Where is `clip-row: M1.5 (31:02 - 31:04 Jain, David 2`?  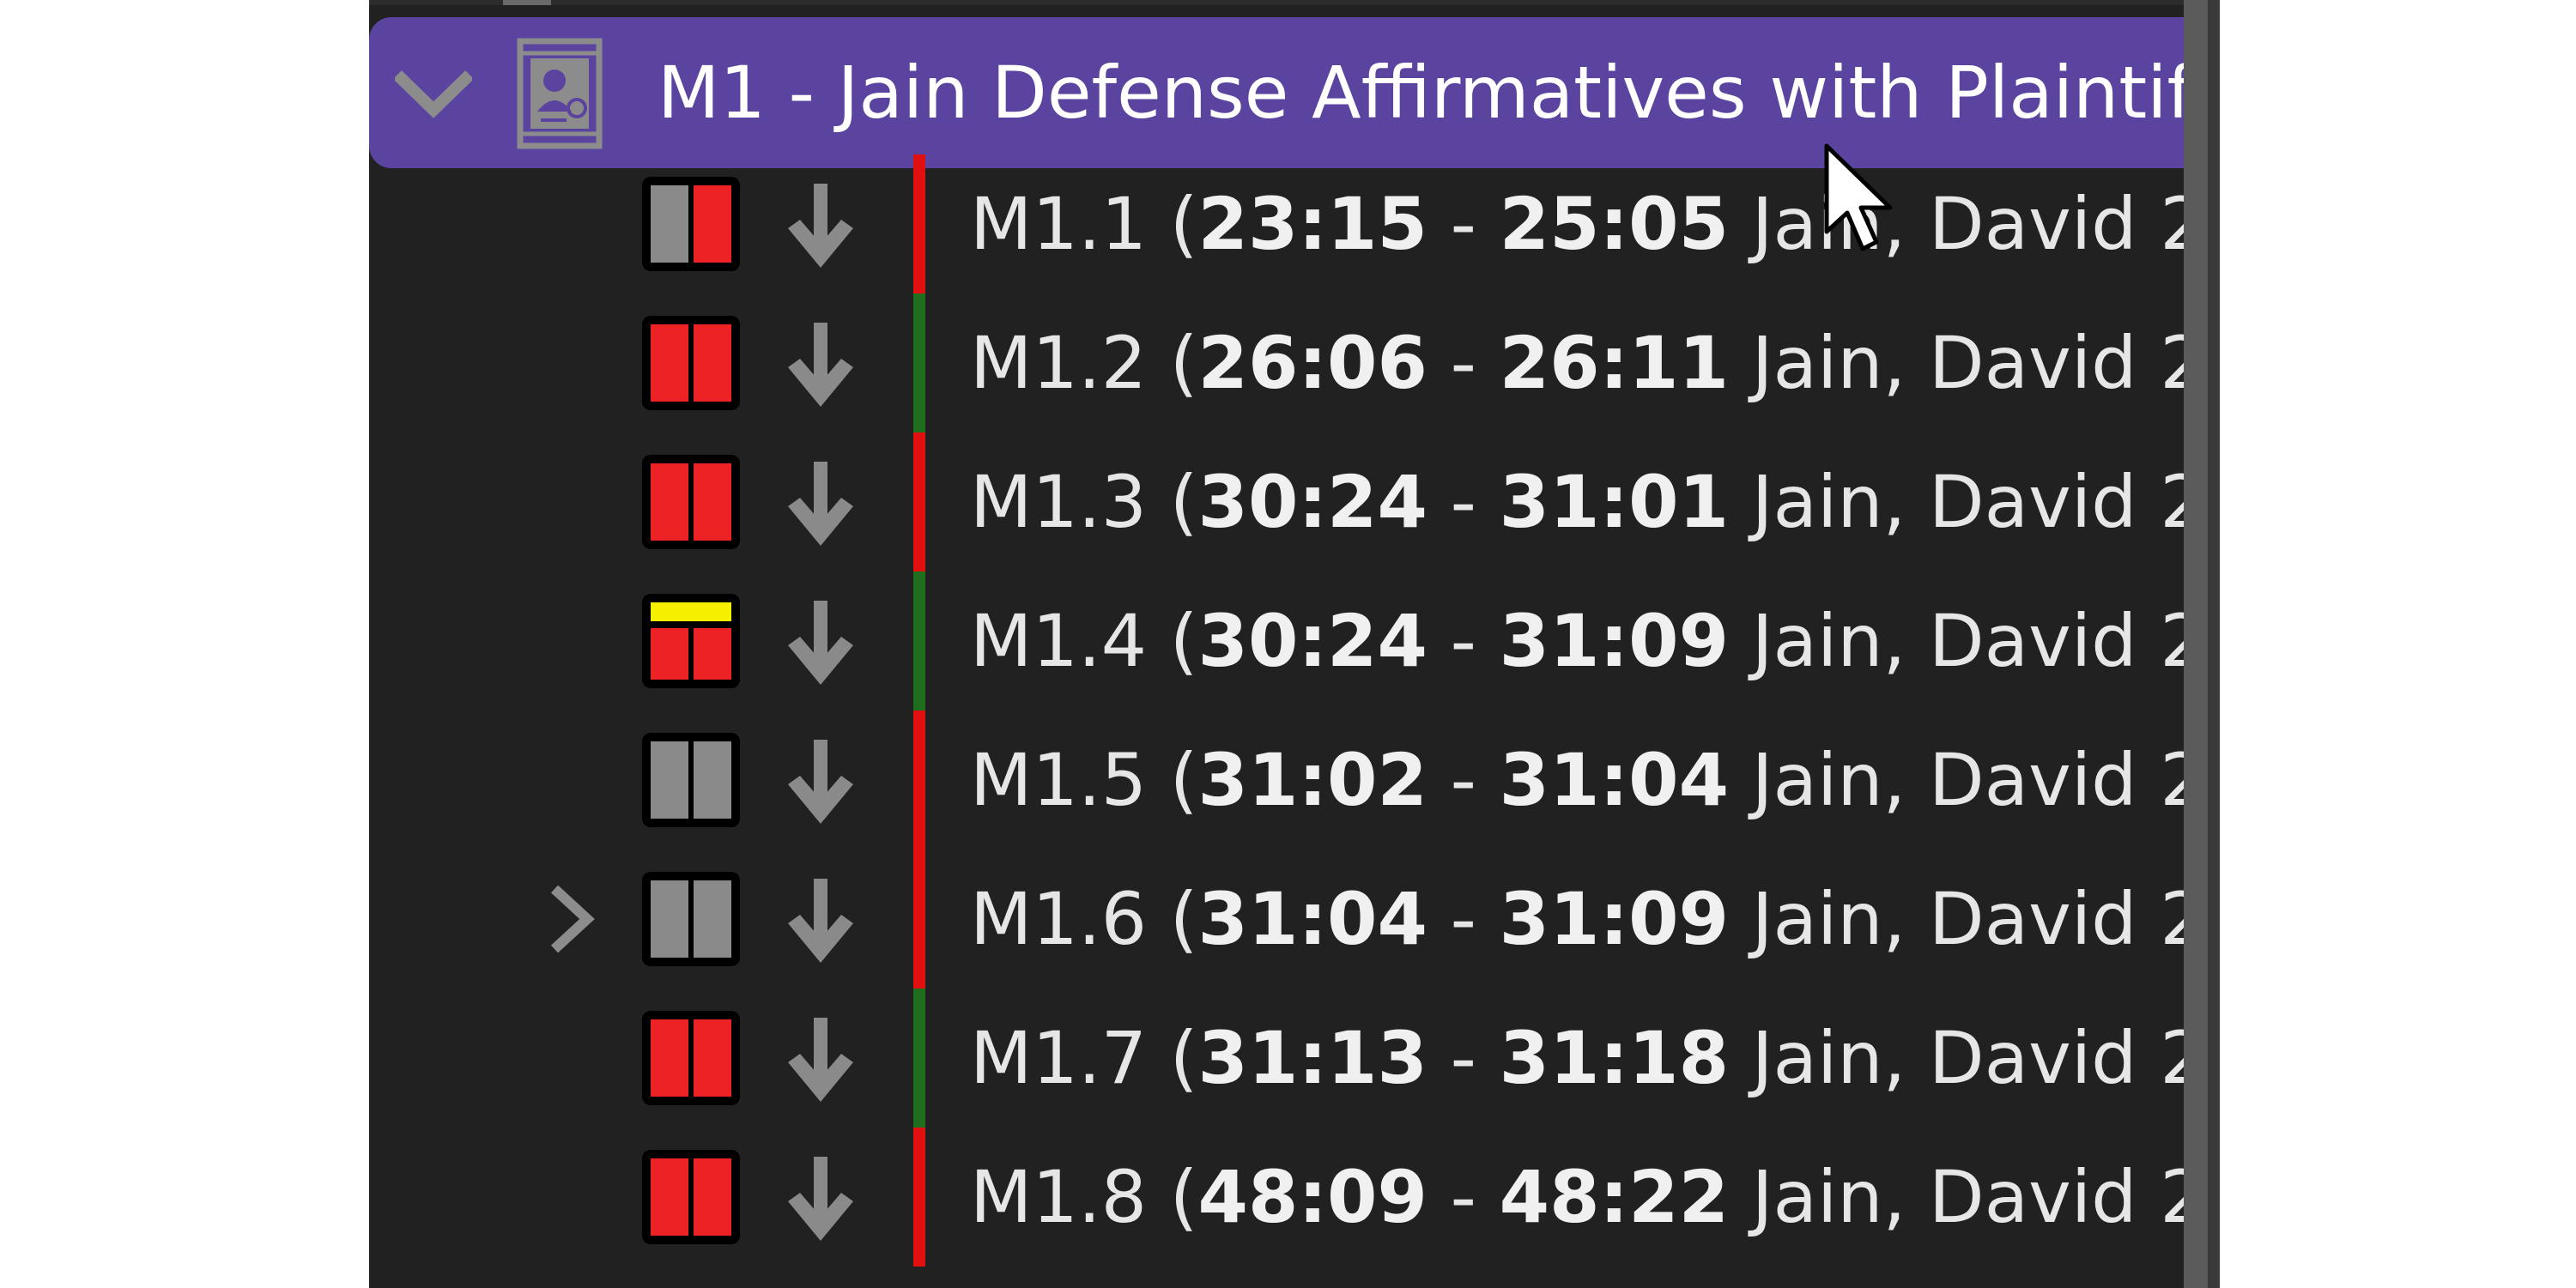
clip-row: M1.5 (31:02 - 31:04 Jain, David 2 is located at coordinates (1276, 780).